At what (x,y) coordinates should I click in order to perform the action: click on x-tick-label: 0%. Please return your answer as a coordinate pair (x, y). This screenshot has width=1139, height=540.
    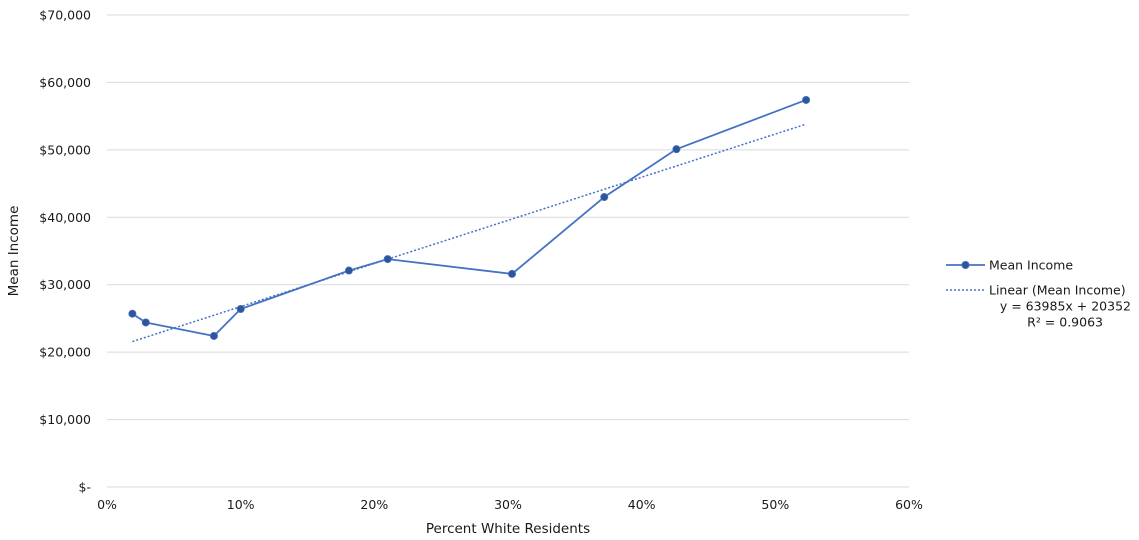
    Looking at the image, I should click on (107, 504).